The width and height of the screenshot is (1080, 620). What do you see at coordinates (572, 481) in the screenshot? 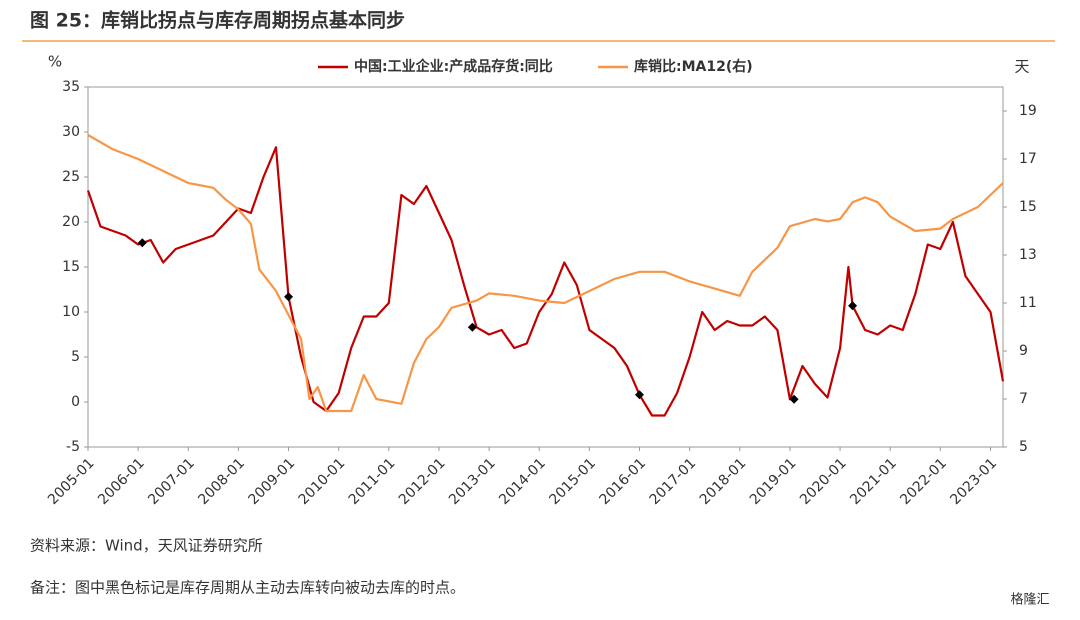
I see `x-tick-label: 2015-01` at bounding box center [572, 481].